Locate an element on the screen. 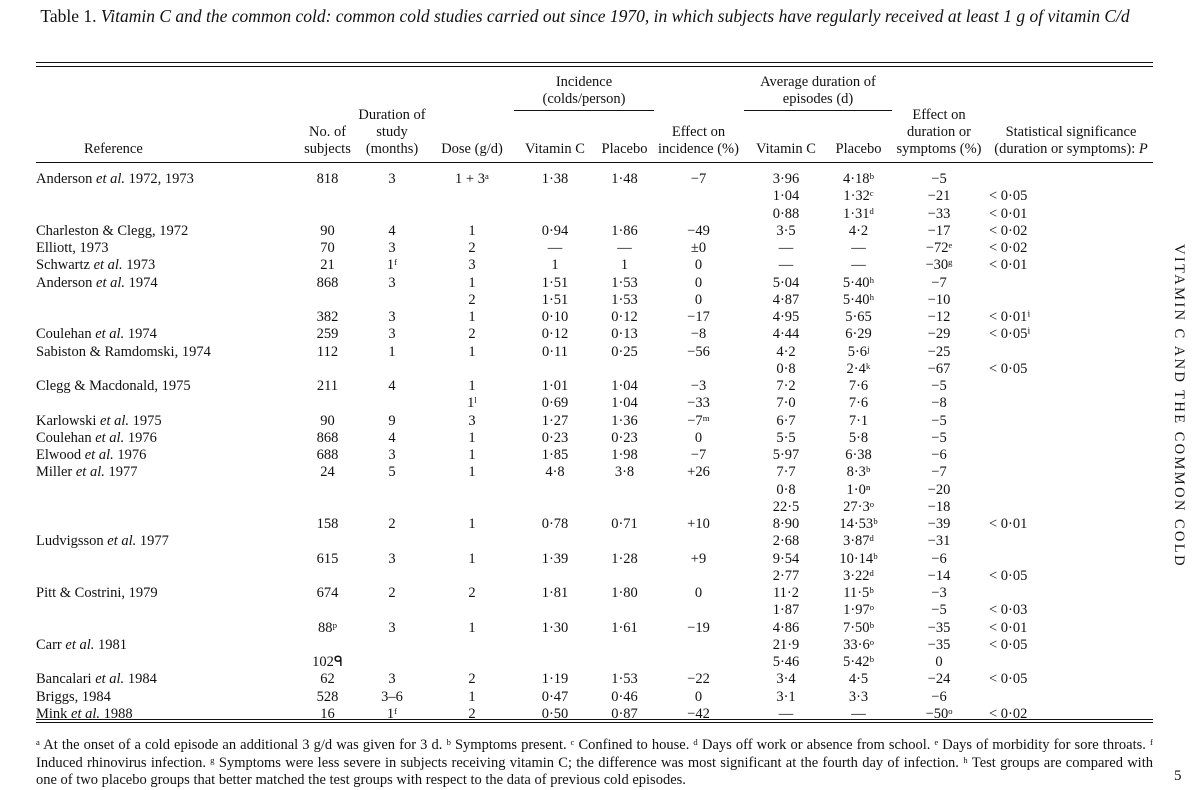 This screenshot has height=790, width=1200. col-vitc-duration: Vitamin C is located at coordinates (786, 149).